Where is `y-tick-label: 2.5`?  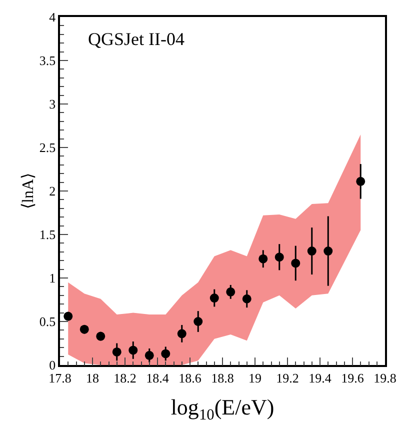
y-tick-label: 2.5 is located at coordinates (47, 148).